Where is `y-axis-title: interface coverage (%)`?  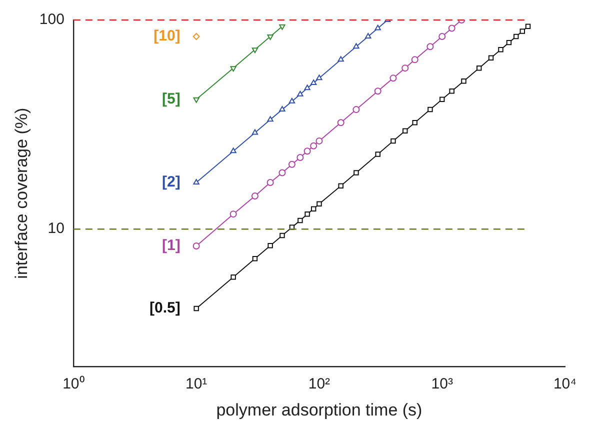 y-axis-title: interface coverage (%) is located at coordinates (21, 193).